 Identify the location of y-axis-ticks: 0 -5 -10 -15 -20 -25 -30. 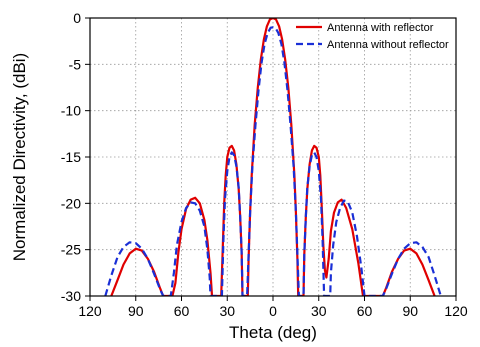
(75, 157).